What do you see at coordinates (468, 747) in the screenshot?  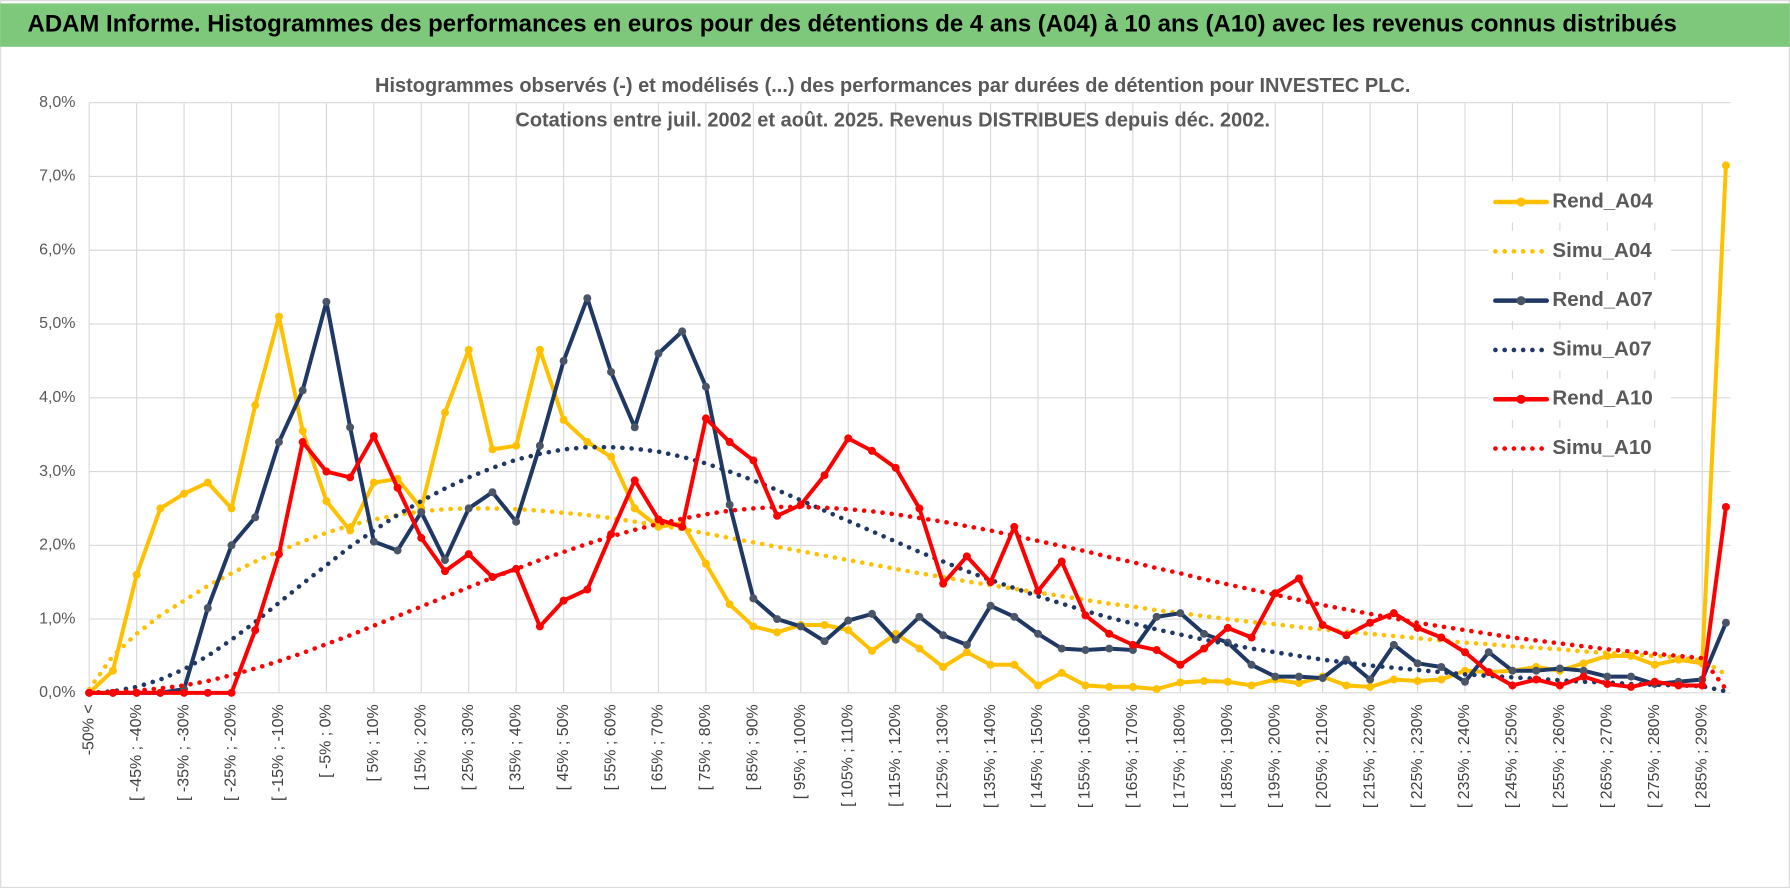 I see `x-tick-label: [ 25% ; 30%` at bounding box center [468, 747].